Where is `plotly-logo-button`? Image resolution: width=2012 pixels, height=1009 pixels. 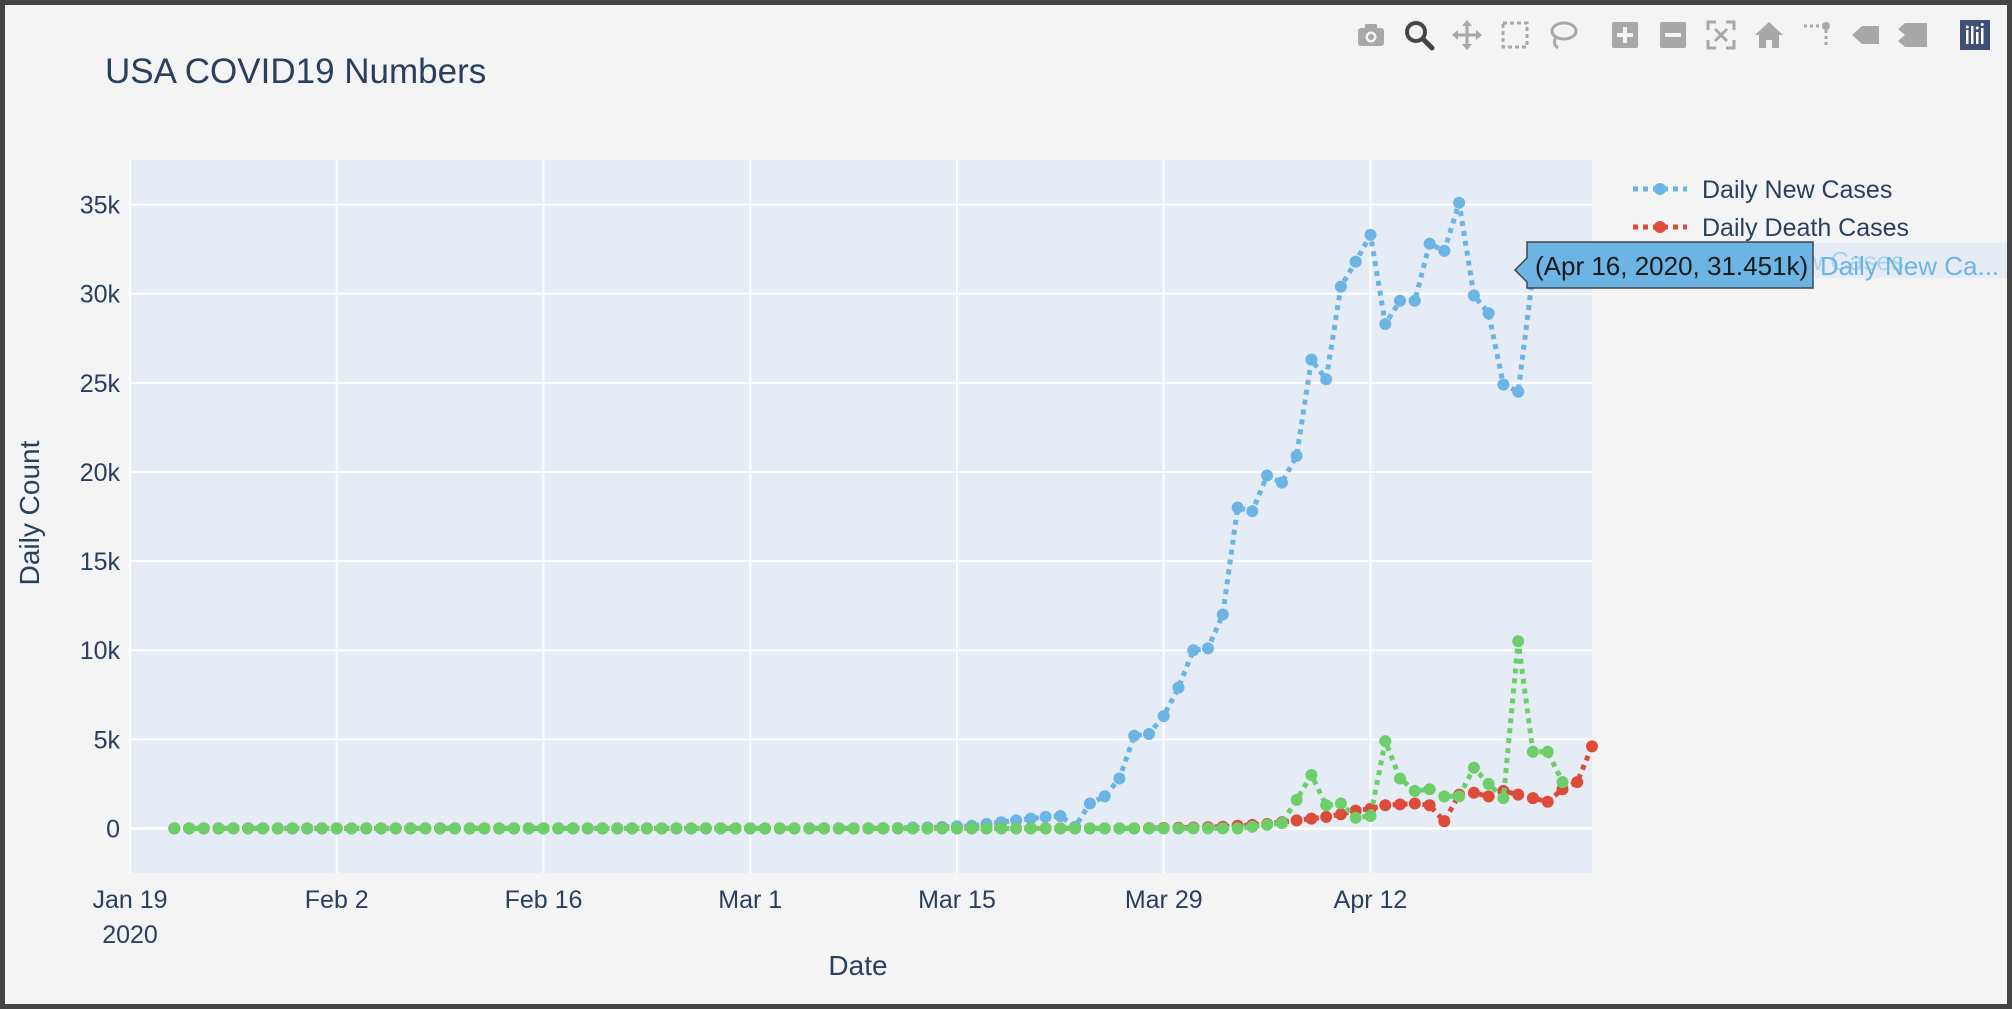 plotly-logo-button is located at coordinates (1975, 35).